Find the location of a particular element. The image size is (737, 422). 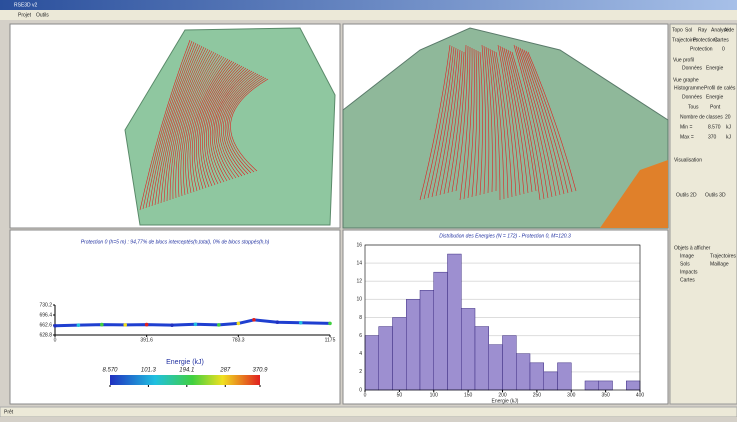

checkbox: Image is located at coordinates (687, 256).